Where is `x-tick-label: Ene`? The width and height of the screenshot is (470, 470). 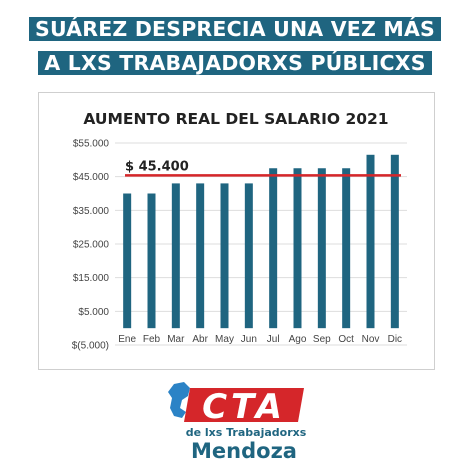 x-tick-label: Ene is located at coordinates (127, 339).